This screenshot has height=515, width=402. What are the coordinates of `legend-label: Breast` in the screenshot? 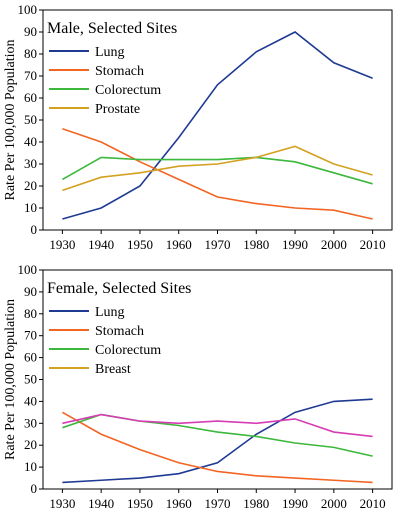 It's located at (113, 369).